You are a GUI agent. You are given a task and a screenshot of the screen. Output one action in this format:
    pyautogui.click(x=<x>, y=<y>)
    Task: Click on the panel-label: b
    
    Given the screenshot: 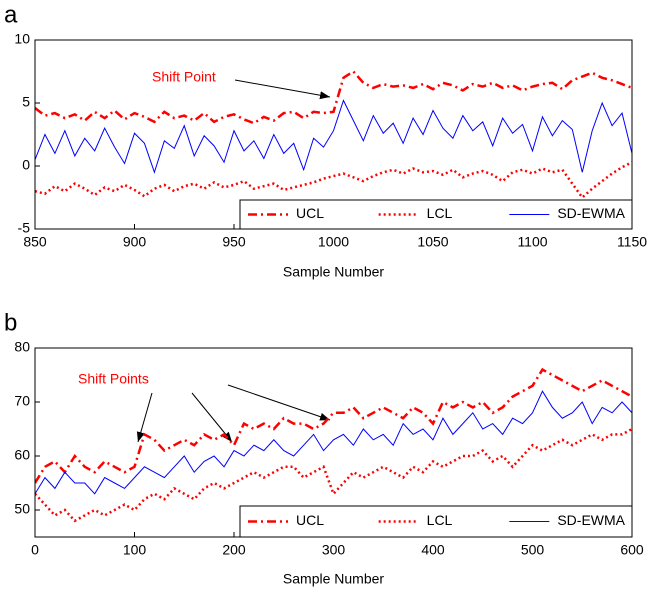 What is the action you would take?
    pyautogui.click(x=10, y=322)
    